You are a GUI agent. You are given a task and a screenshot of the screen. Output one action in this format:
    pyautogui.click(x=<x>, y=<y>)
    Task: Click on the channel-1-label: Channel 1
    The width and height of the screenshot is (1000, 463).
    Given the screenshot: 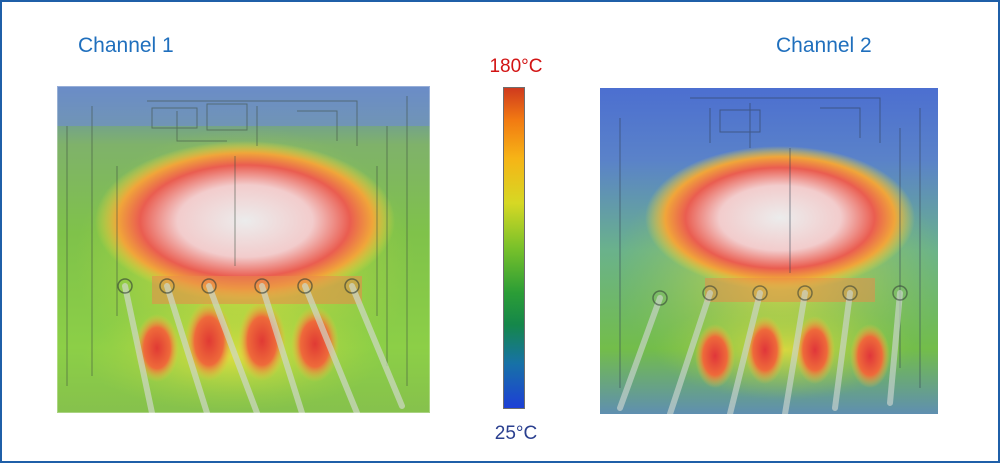 What is the action you would take?
    pyautogui.click(x=126, y=45)
    